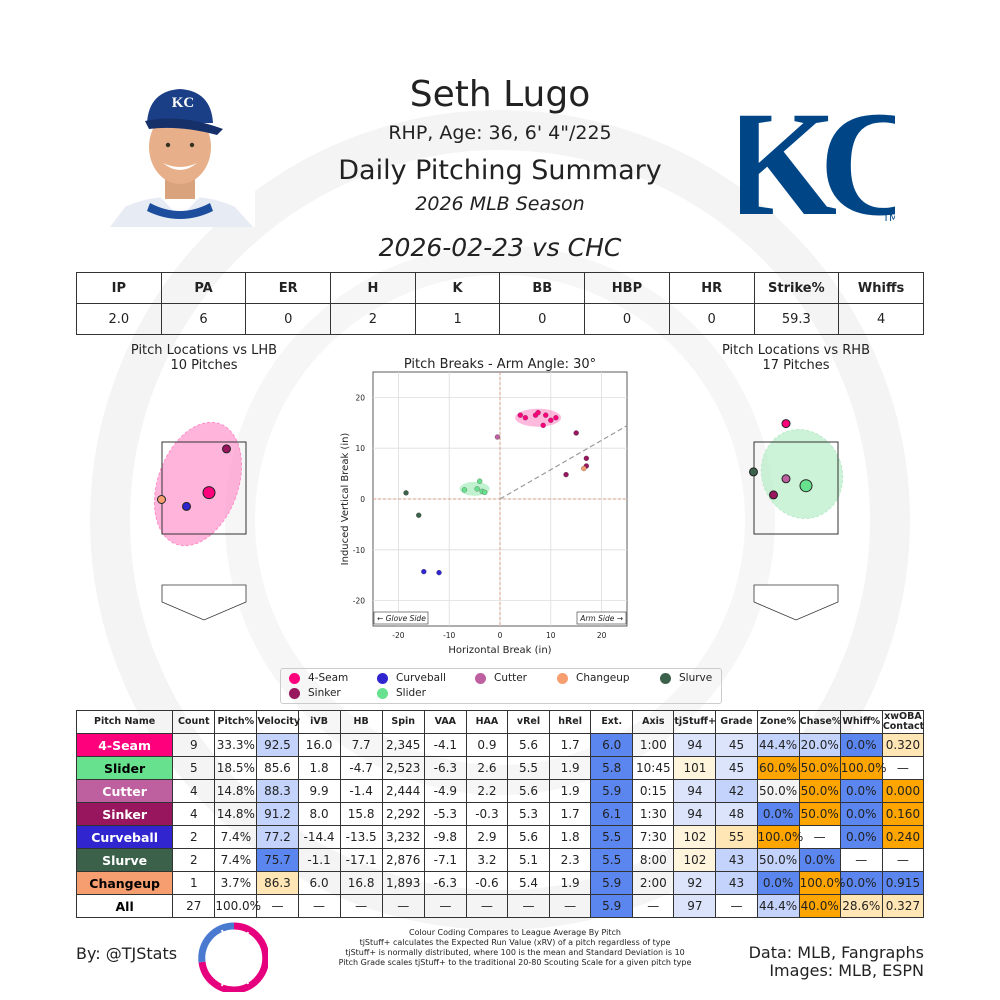 This screenshot has width=1000, height=1000. I want to click on pitch-metric-cell: 45, so click(736, 745).